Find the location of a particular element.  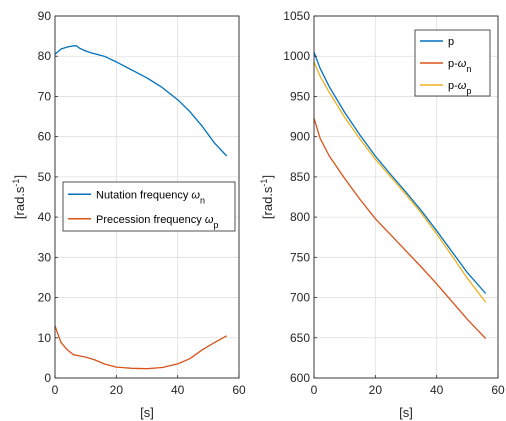

y-tick-label: 90 is located at coordinates (45, 16).